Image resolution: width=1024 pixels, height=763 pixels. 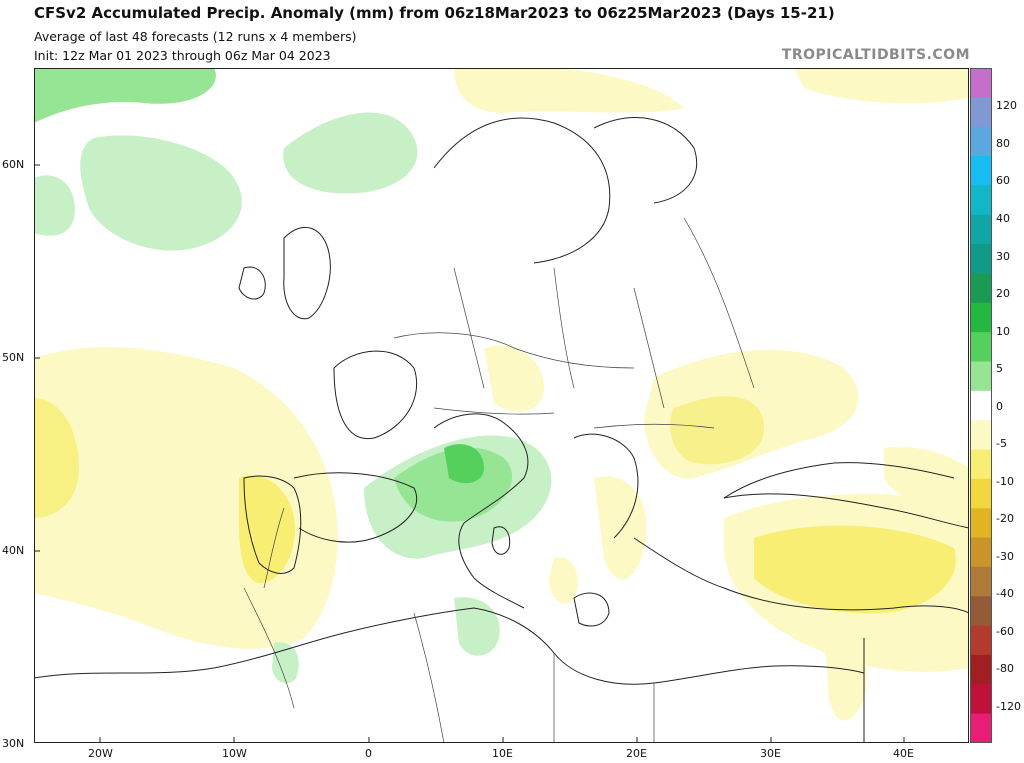 I want to click on colorbar-label: 80, so click(x=1003, y=143).